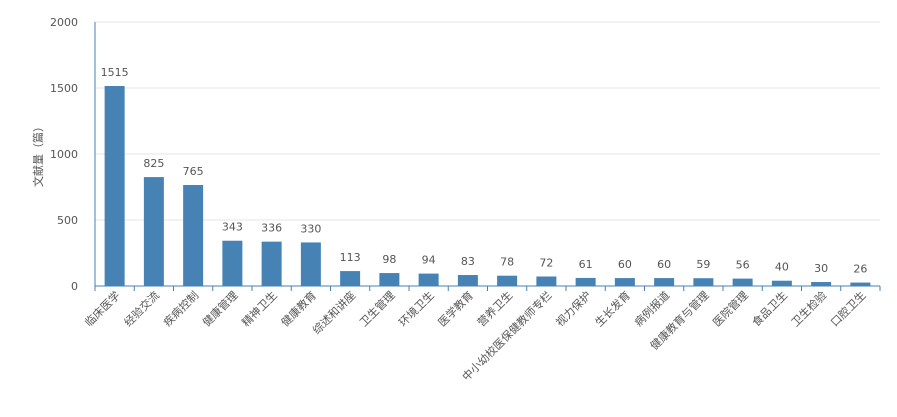  I want to click on x-tick-label-精神卫生: 精神卫生, so click(259, 308).